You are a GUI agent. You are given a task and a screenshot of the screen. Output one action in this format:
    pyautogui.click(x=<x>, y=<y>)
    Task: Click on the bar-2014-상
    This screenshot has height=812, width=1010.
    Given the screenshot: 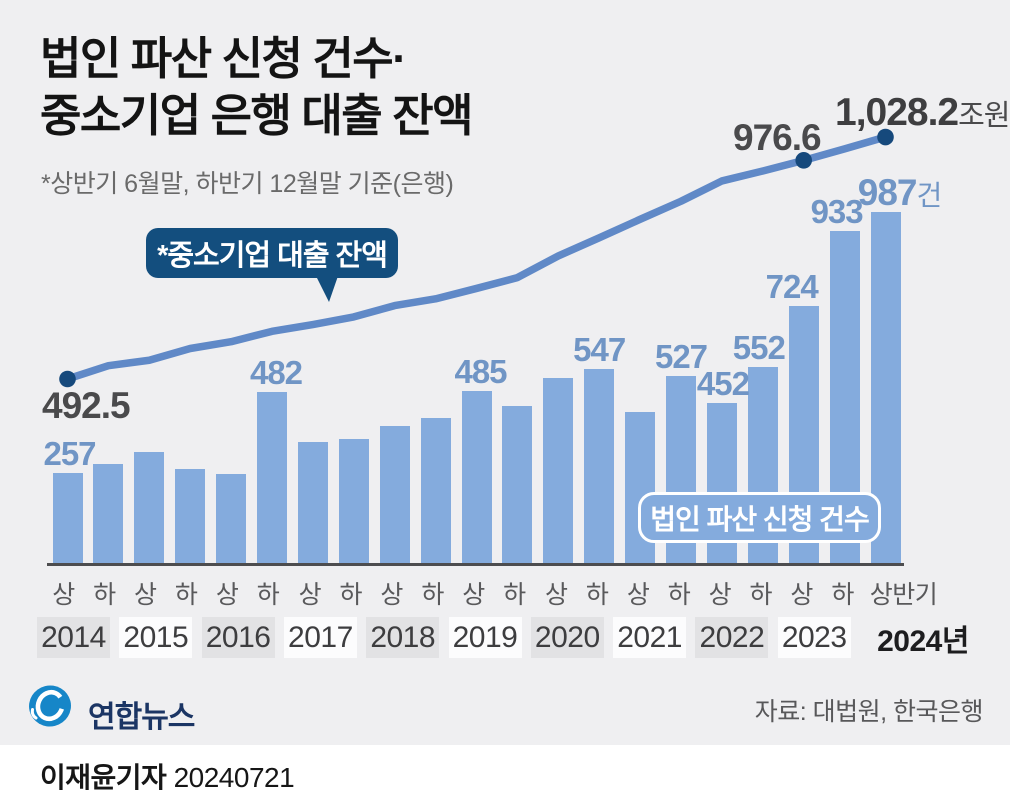 What is the action you would take?
    pyautogui.click(x=67, y=518)
    